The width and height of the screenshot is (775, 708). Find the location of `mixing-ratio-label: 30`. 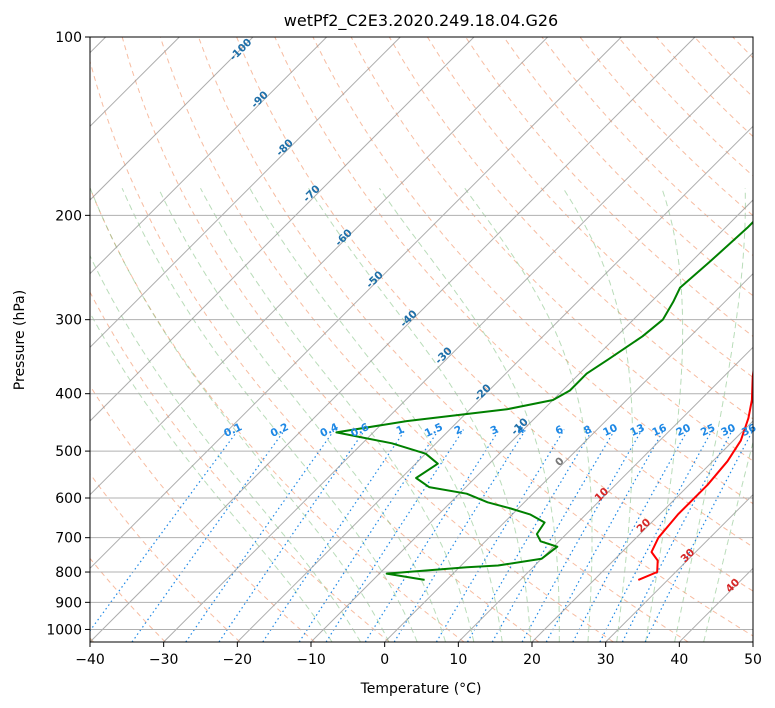

mixing-ratio-label: 30 is located at coordinates (728, 430).